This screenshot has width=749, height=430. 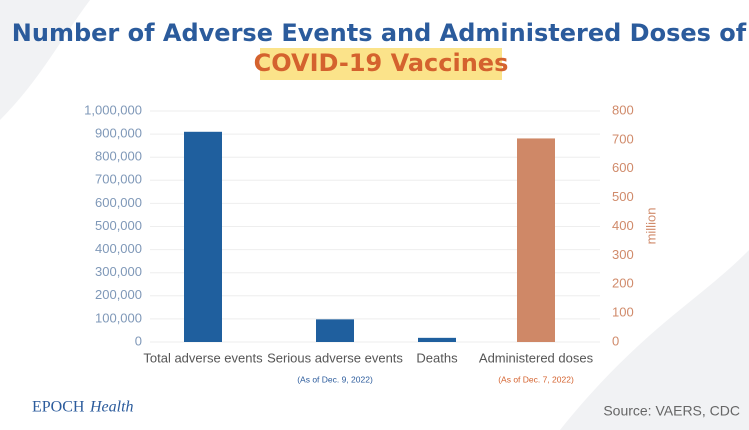 What do you see at coordinates (118, 156) in the screenshot?
I see `y-tick-label: 800,000` at bounding box center [118, 156].